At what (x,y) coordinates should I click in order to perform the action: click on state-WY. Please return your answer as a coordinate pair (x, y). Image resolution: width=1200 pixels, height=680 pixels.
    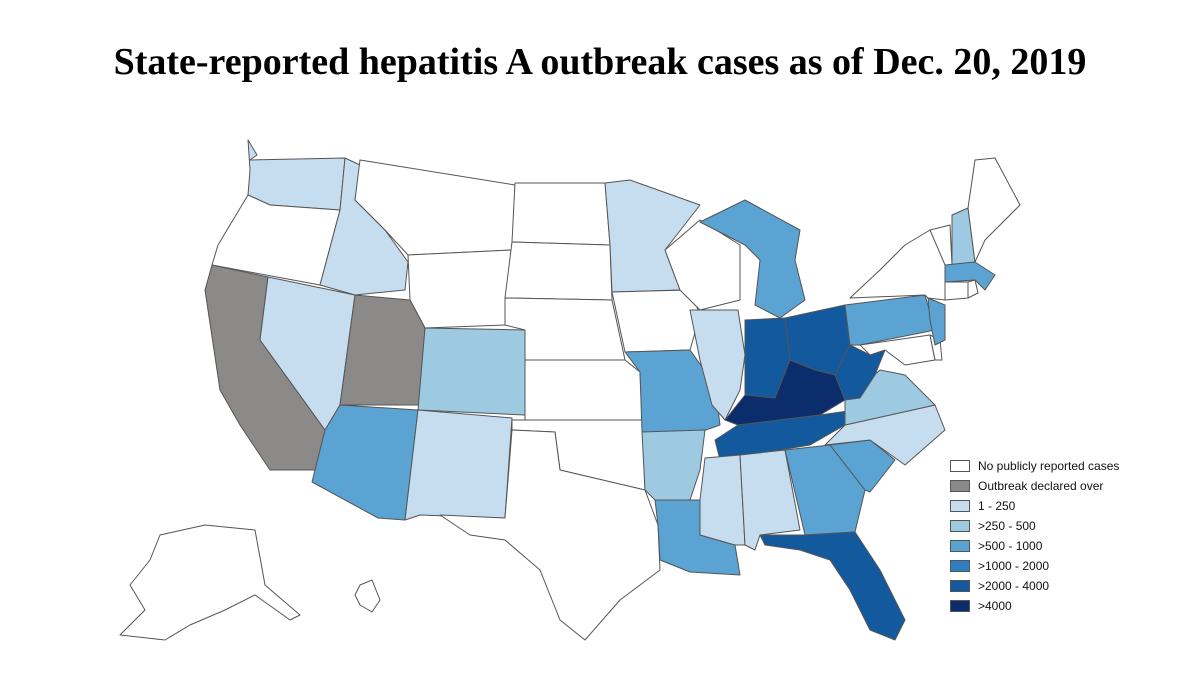
    Looking at the image, I should click on (460, 289).